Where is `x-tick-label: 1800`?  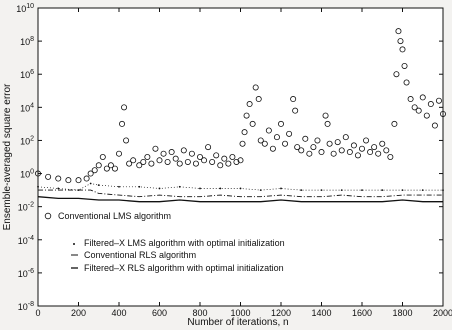 x-tick-label: 1800 is located at coordinates (402, 313).